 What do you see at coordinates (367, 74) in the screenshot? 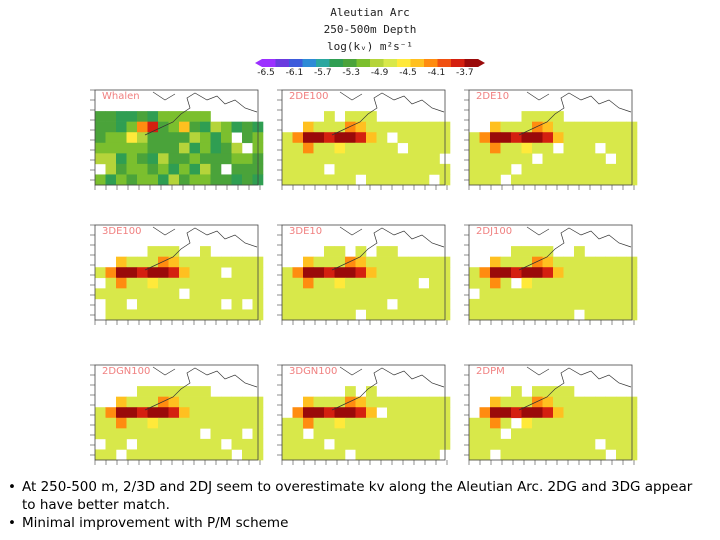
I see `colorbar-ticks: -6.5 -6.1 -5.7 -5.3 -4.9 -4.5 -4.1 -3.7` at bounding box center [367, 74].